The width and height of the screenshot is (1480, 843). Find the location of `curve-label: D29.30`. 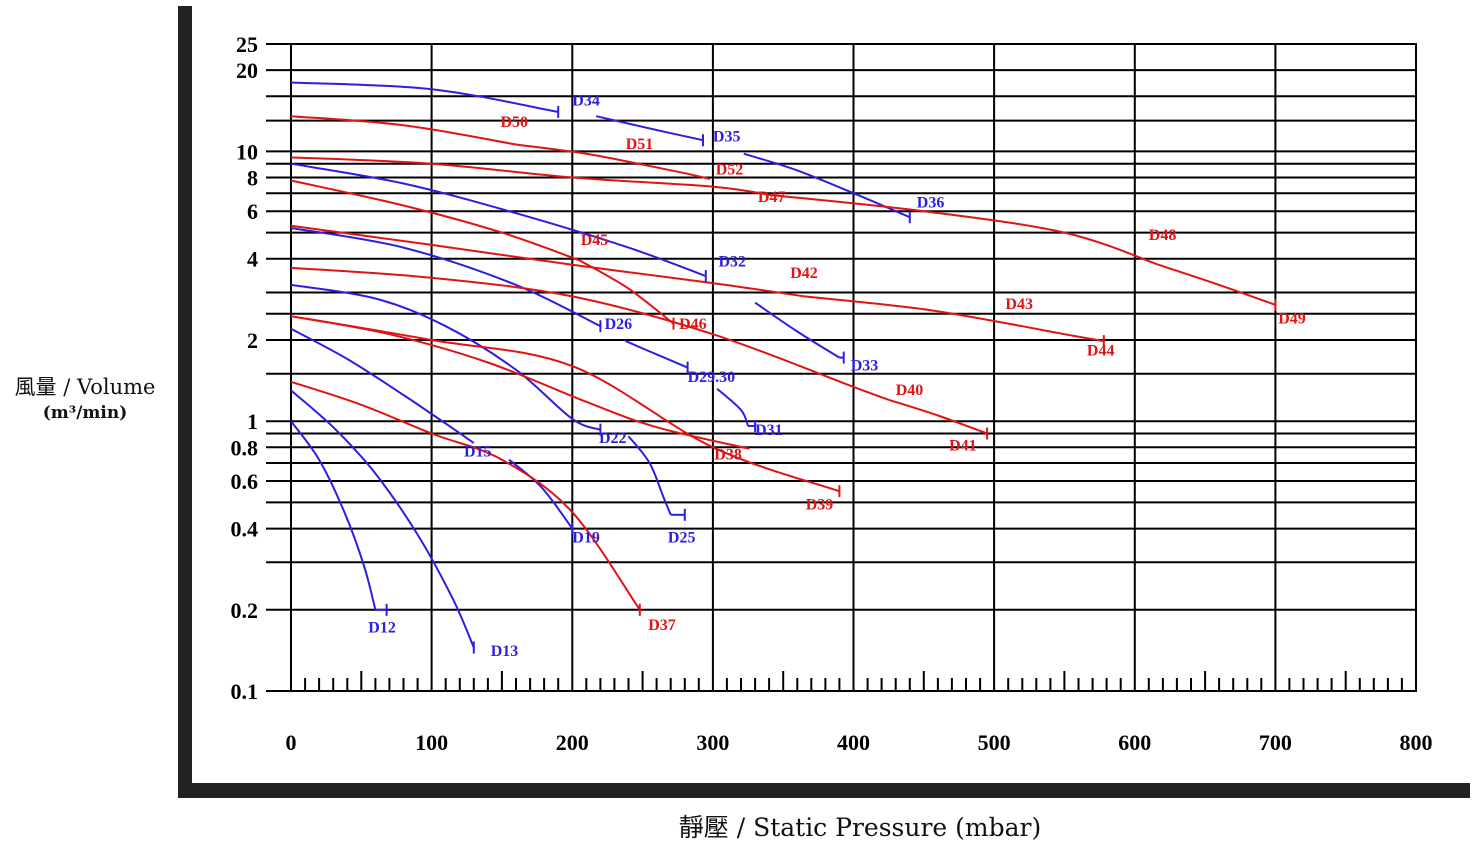

curve-label: D29.30 is located at coordinates (712, 377).